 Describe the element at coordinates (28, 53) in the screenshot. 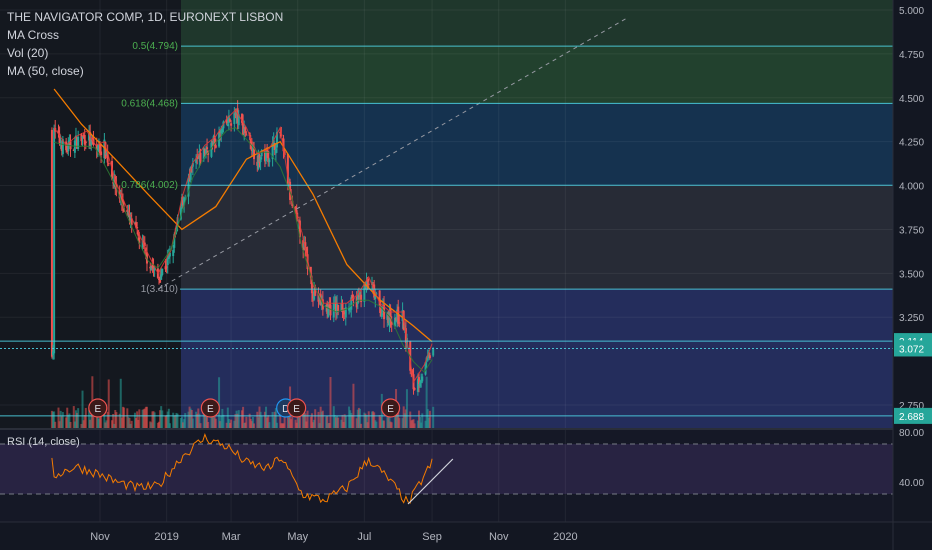

I see `legend-volume: Vol (20)` at that location.